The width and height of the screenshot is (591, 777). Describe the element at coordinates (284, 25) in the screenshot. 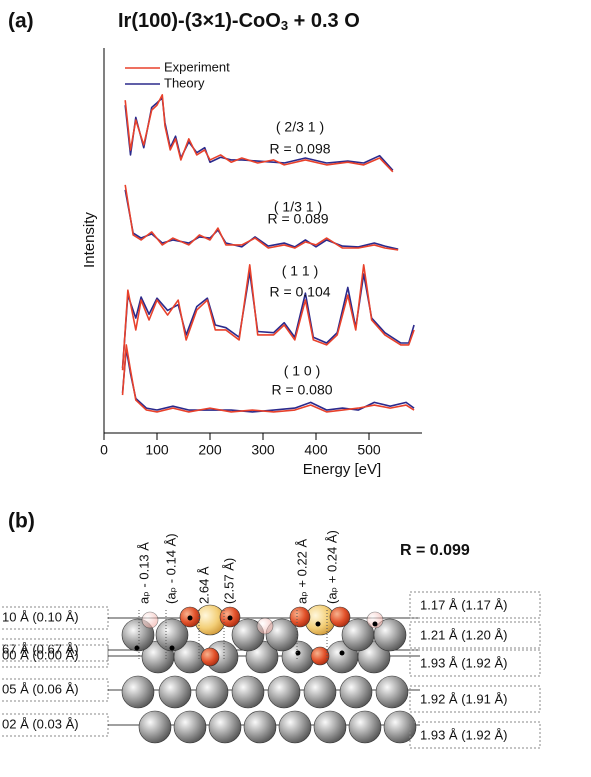

I see `title-subscript: 3` at that location.